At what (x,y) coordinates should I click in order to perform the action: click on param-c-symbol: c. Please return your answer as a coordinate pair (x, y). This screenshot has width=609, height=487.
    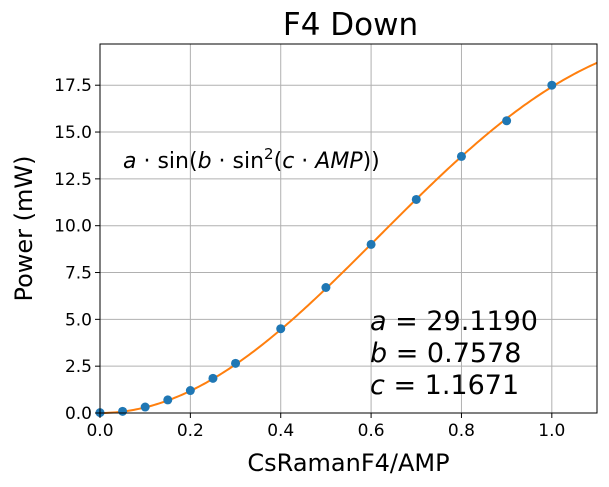
    Looking at the image, I should click on (377, 385).